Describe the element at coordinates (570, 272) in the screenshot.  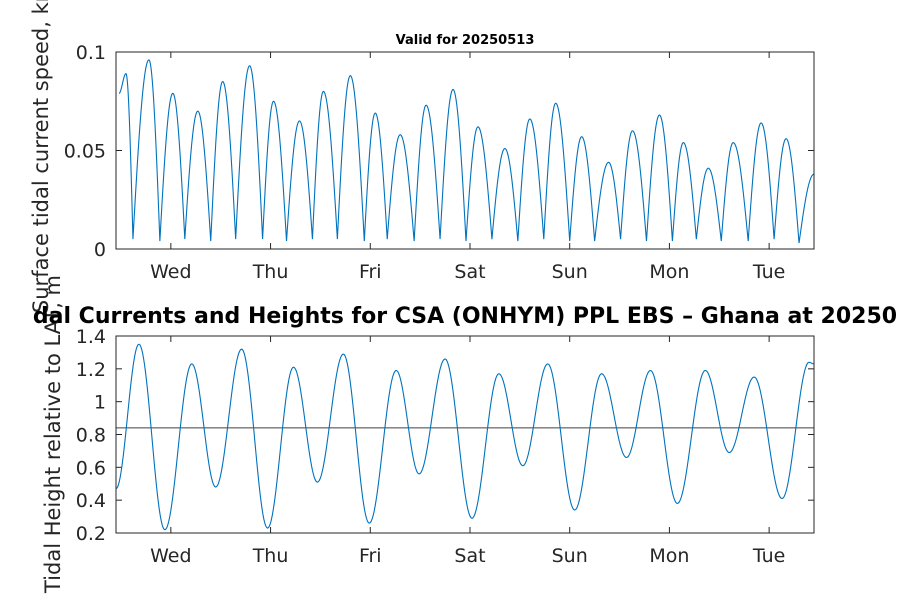
I see `current-xtick-label: Sun` at that location.